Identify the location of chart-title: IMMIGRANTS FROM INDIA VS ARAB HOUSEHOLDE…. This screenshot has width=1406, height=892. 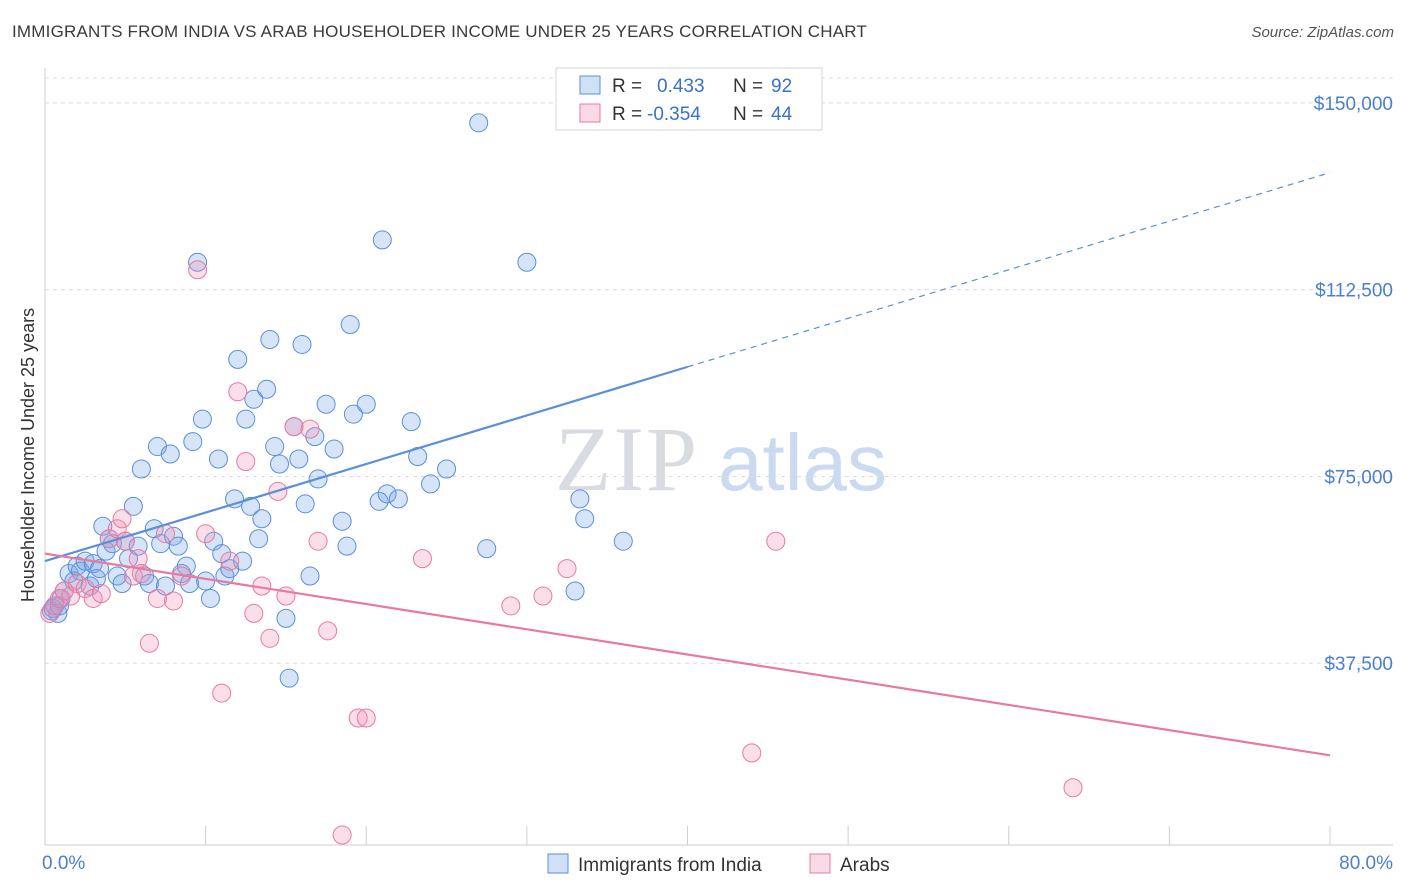
(440, 31).